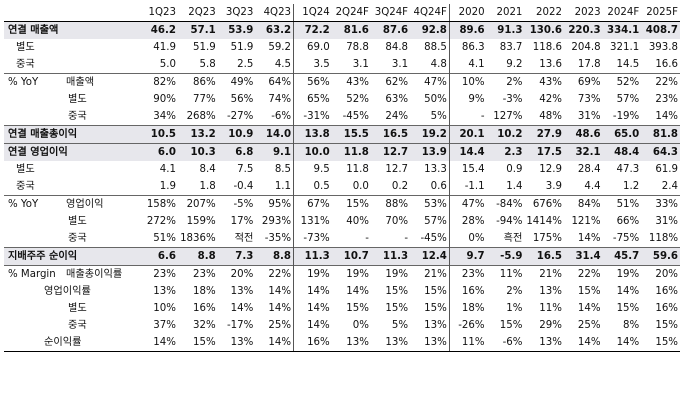 This screenshot has height=412, width=680. I want to click on table-cell: 2.3, so click(505, 152).